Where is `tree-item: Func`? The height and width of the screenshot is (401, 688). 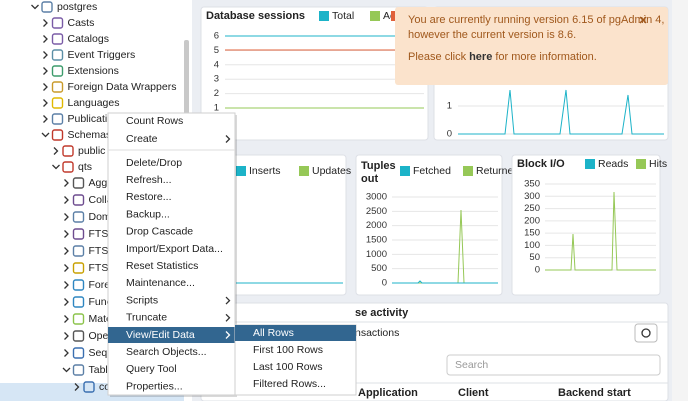 tree-item: Func is located at coordinates (100, 302).